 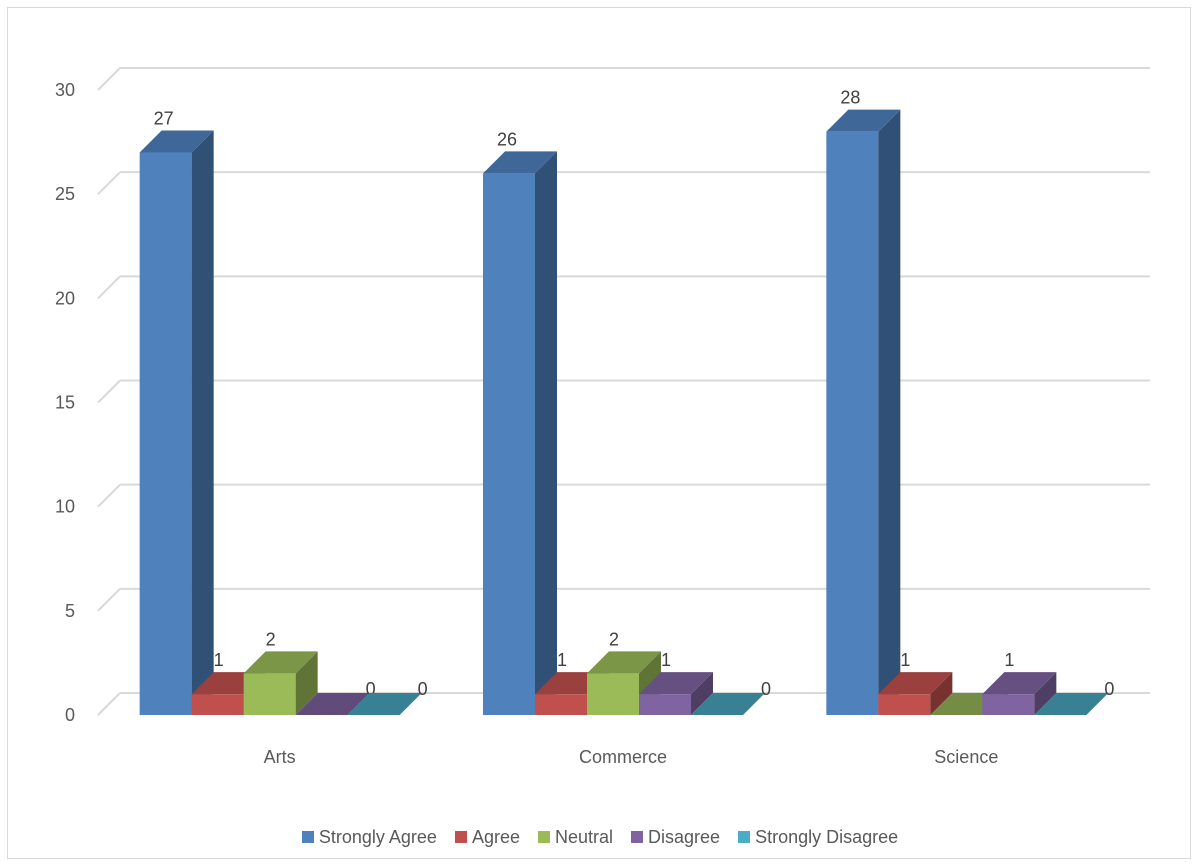 I want to click on legend-item: Disagree, so click(x=675, y=837).